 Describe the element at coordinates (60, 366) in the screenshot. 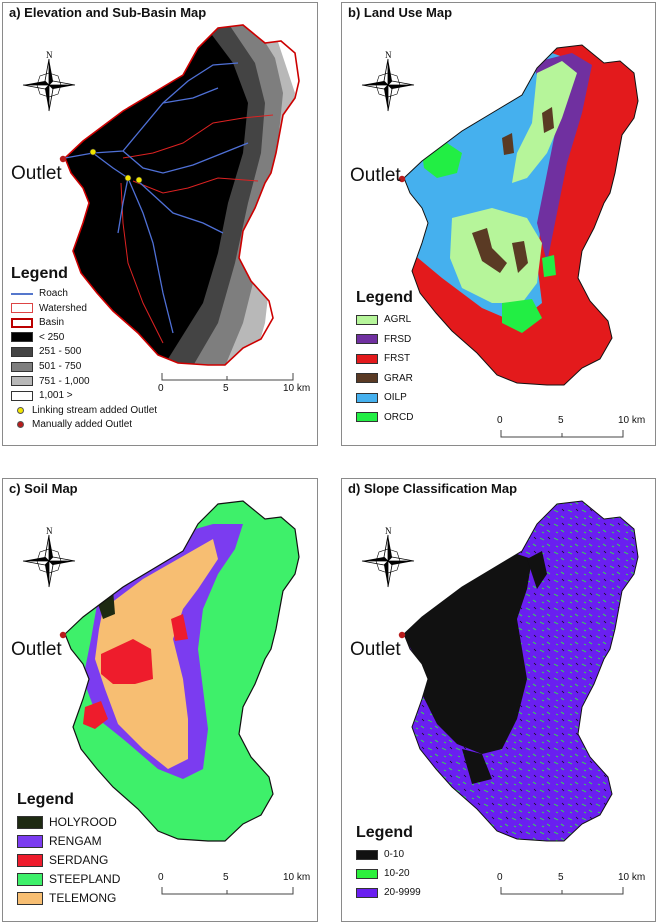

I see `legend-label: 501 - 750` at that location.